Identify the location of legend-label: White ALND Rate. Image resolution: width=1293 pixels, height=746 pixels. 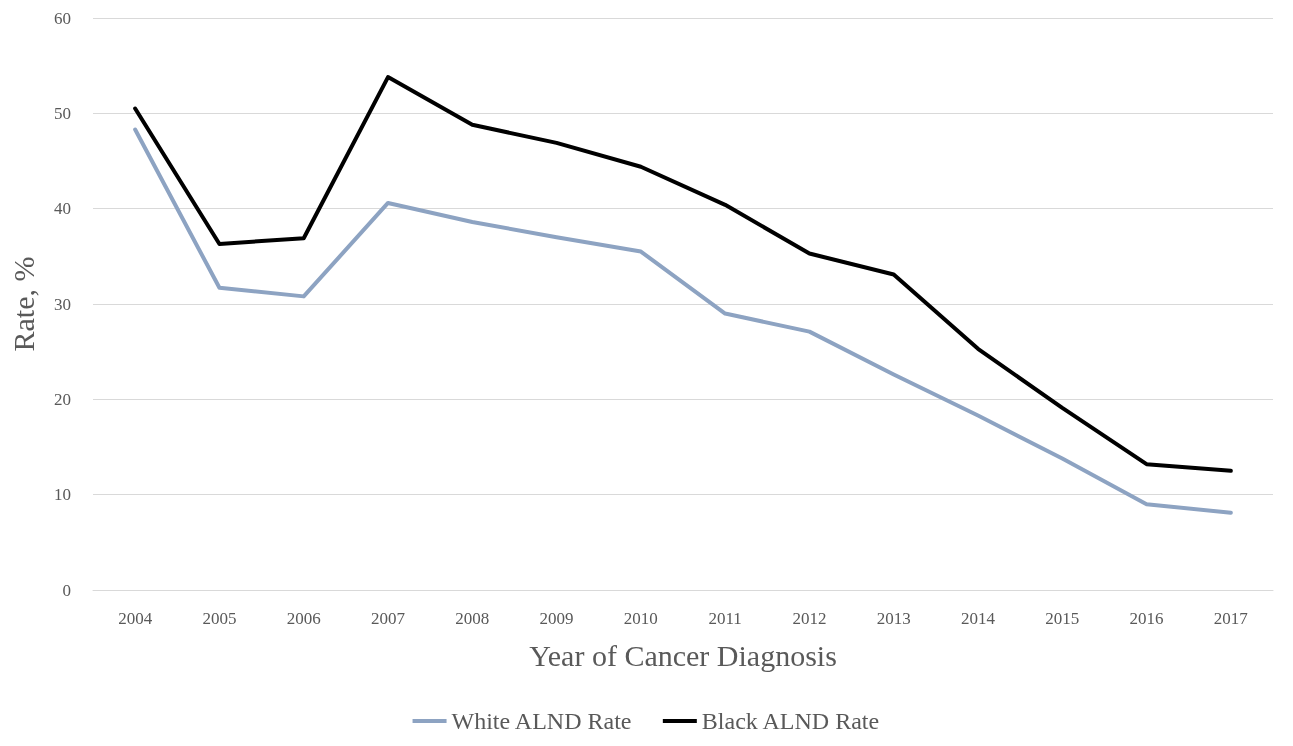
(541, 721).